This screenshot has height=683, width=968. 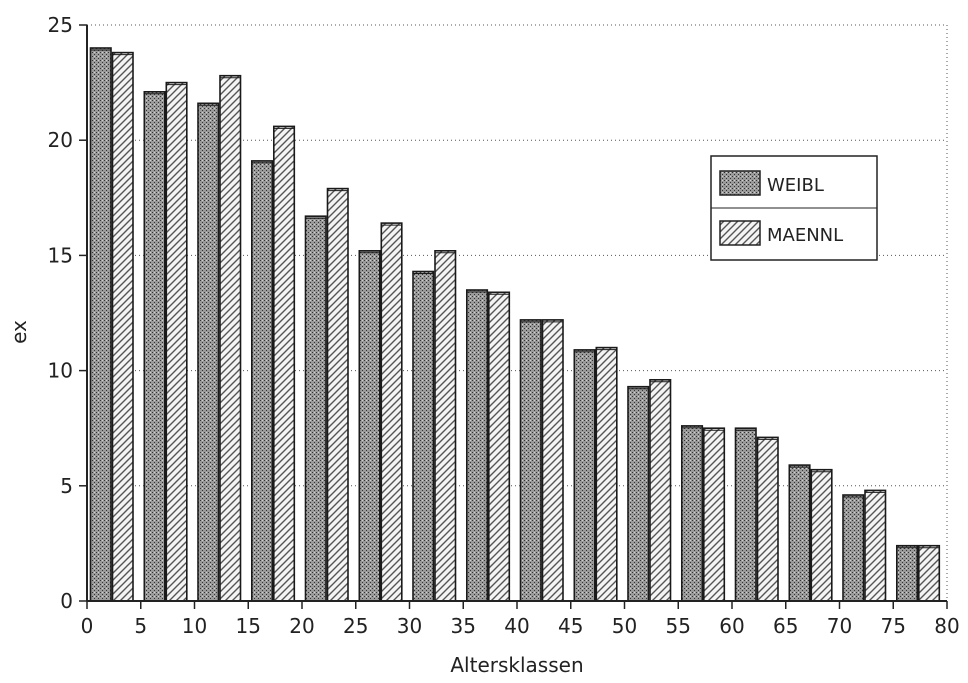 What do you see at coordinates (409, 626) in the screenshot?
I see `x-tick-label-30: 30` at bounding box center [409, 626].